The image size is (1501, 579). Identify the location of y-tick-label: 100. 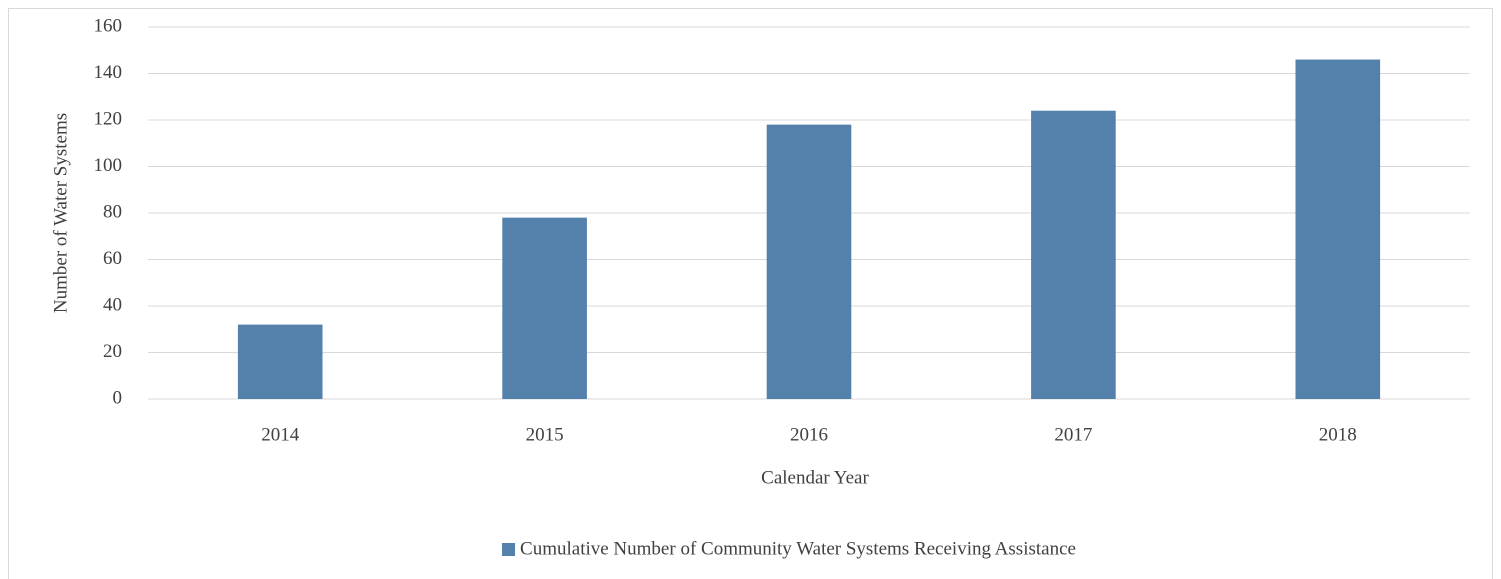
(108, 165).